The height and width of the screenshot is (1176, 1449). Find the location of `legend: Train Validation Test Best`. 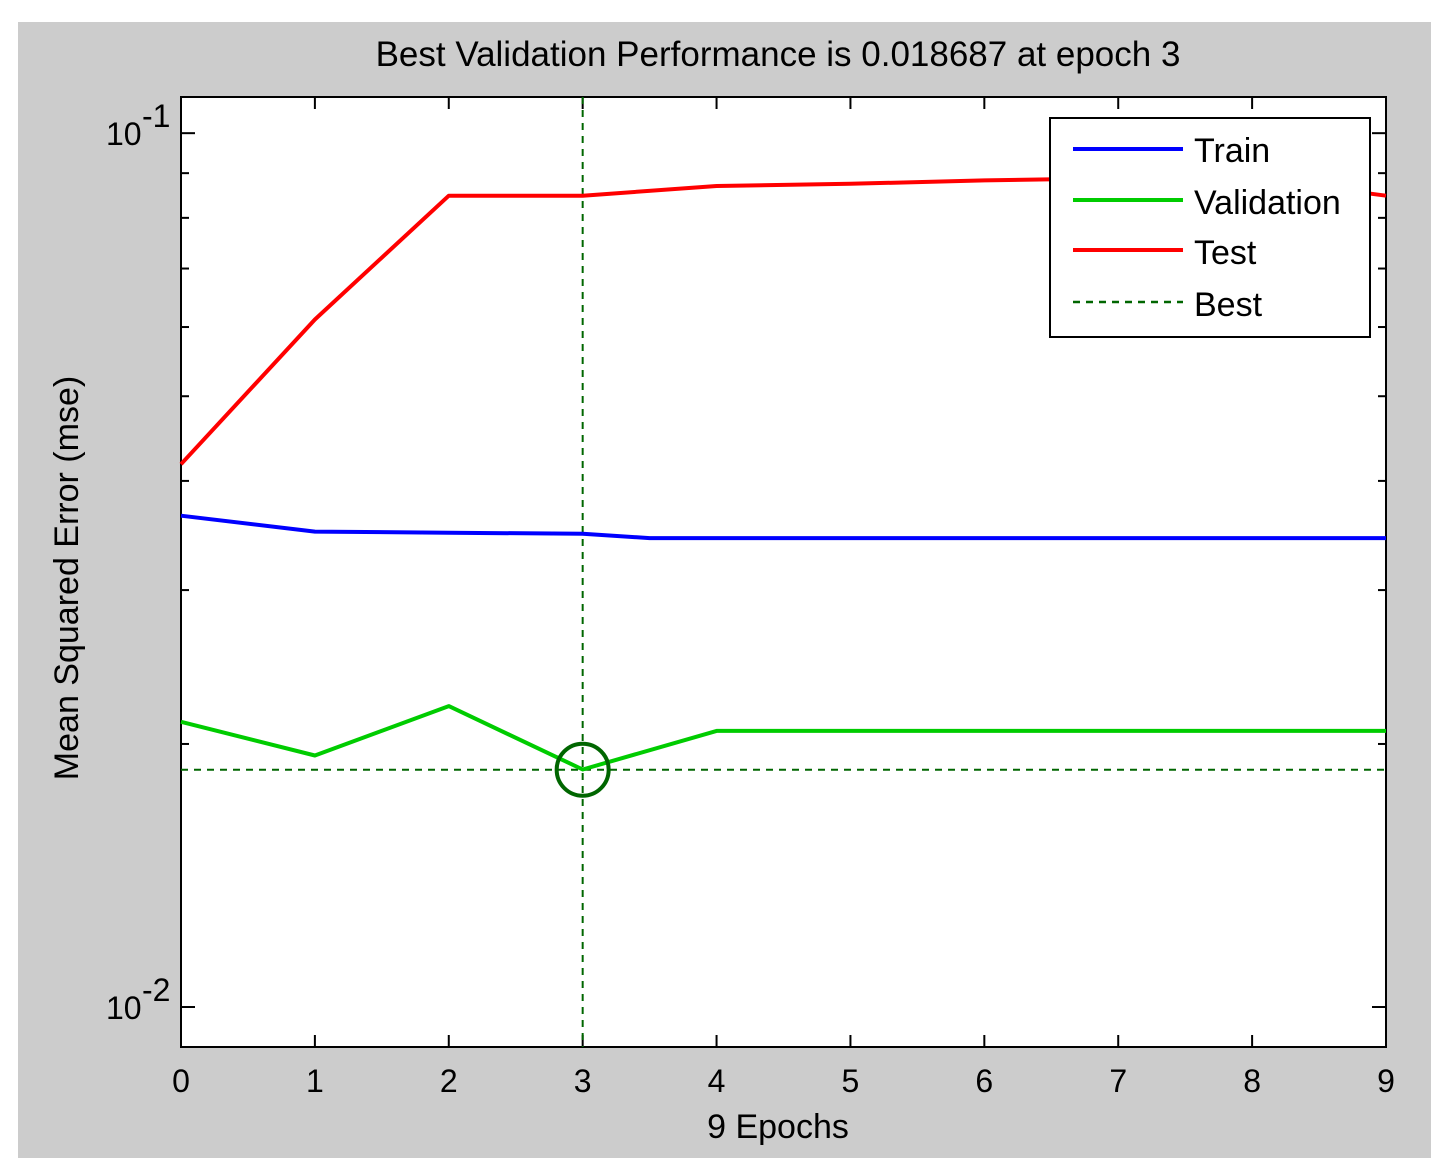

legend: Train Validation Test Best is located at coordinates (1210, 227).